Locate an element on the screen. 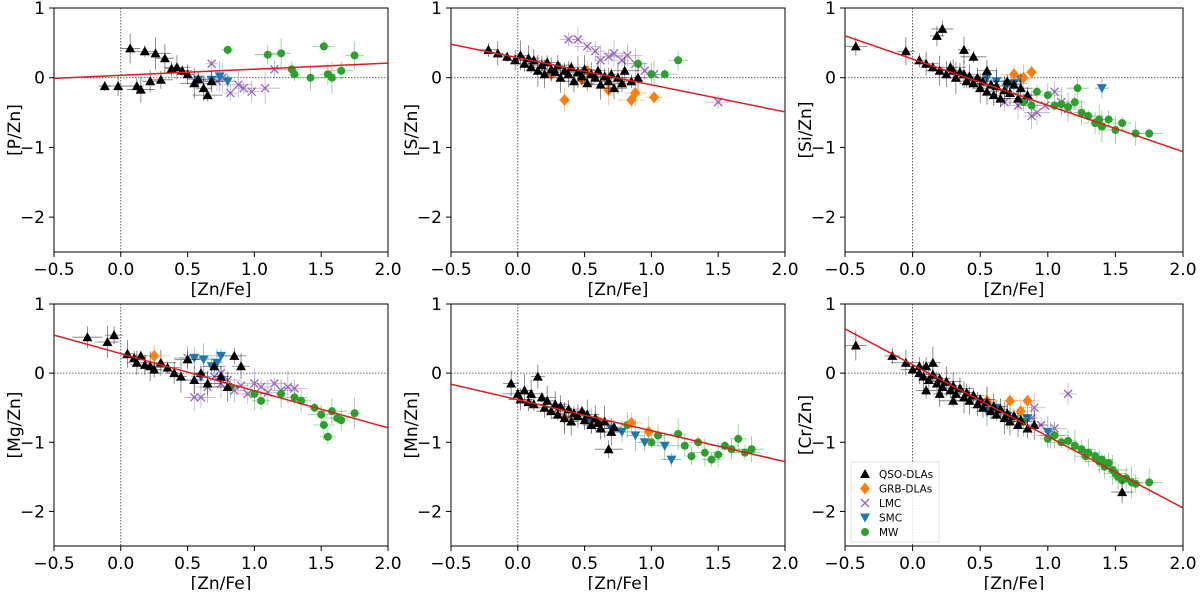 This screenshot has height=594, width=1200. legend-marker-mw is located at coordinates (865, 532).